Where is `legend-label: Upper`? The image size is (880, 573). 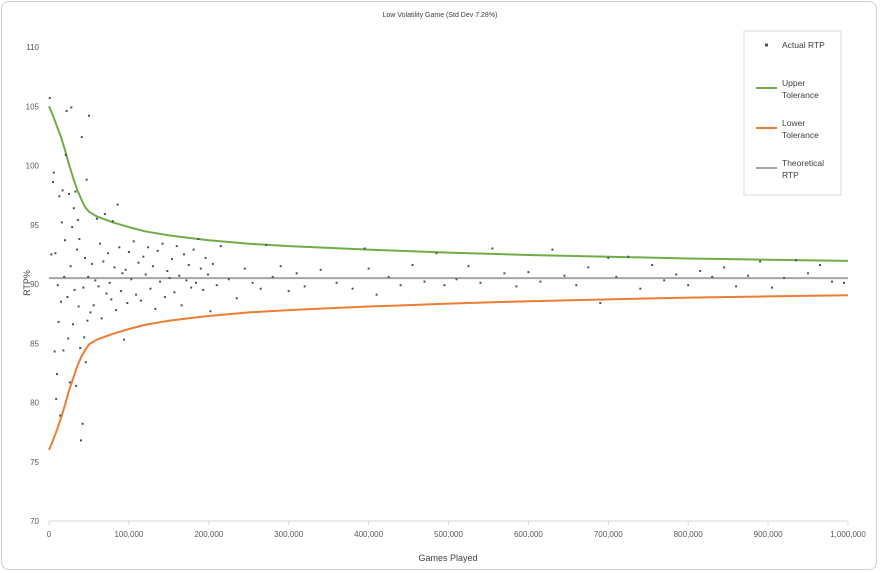
legend-label: Upper is located at coordinates (793, 83).